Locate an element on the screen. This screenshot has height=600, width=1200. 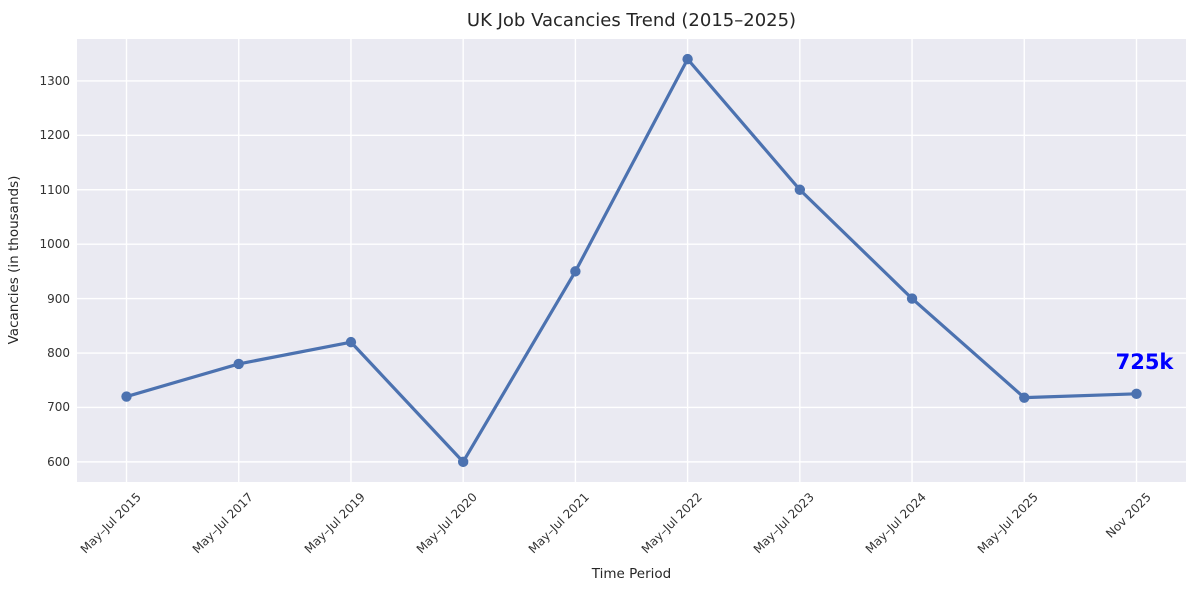
y-tick-label: 1100 is located at coordinates (54, 189).